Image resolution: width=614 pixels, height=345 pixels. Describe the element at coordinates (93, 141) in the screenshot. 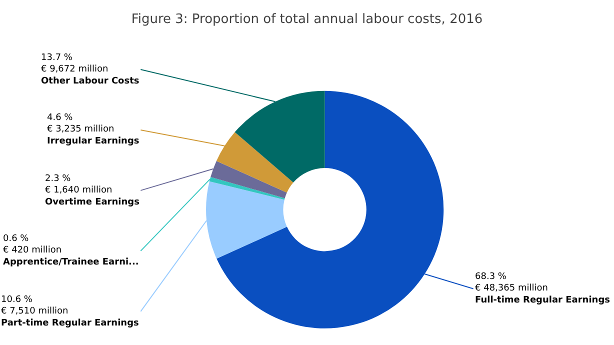

I see `slice-label: Irregular Earnings` at that location.